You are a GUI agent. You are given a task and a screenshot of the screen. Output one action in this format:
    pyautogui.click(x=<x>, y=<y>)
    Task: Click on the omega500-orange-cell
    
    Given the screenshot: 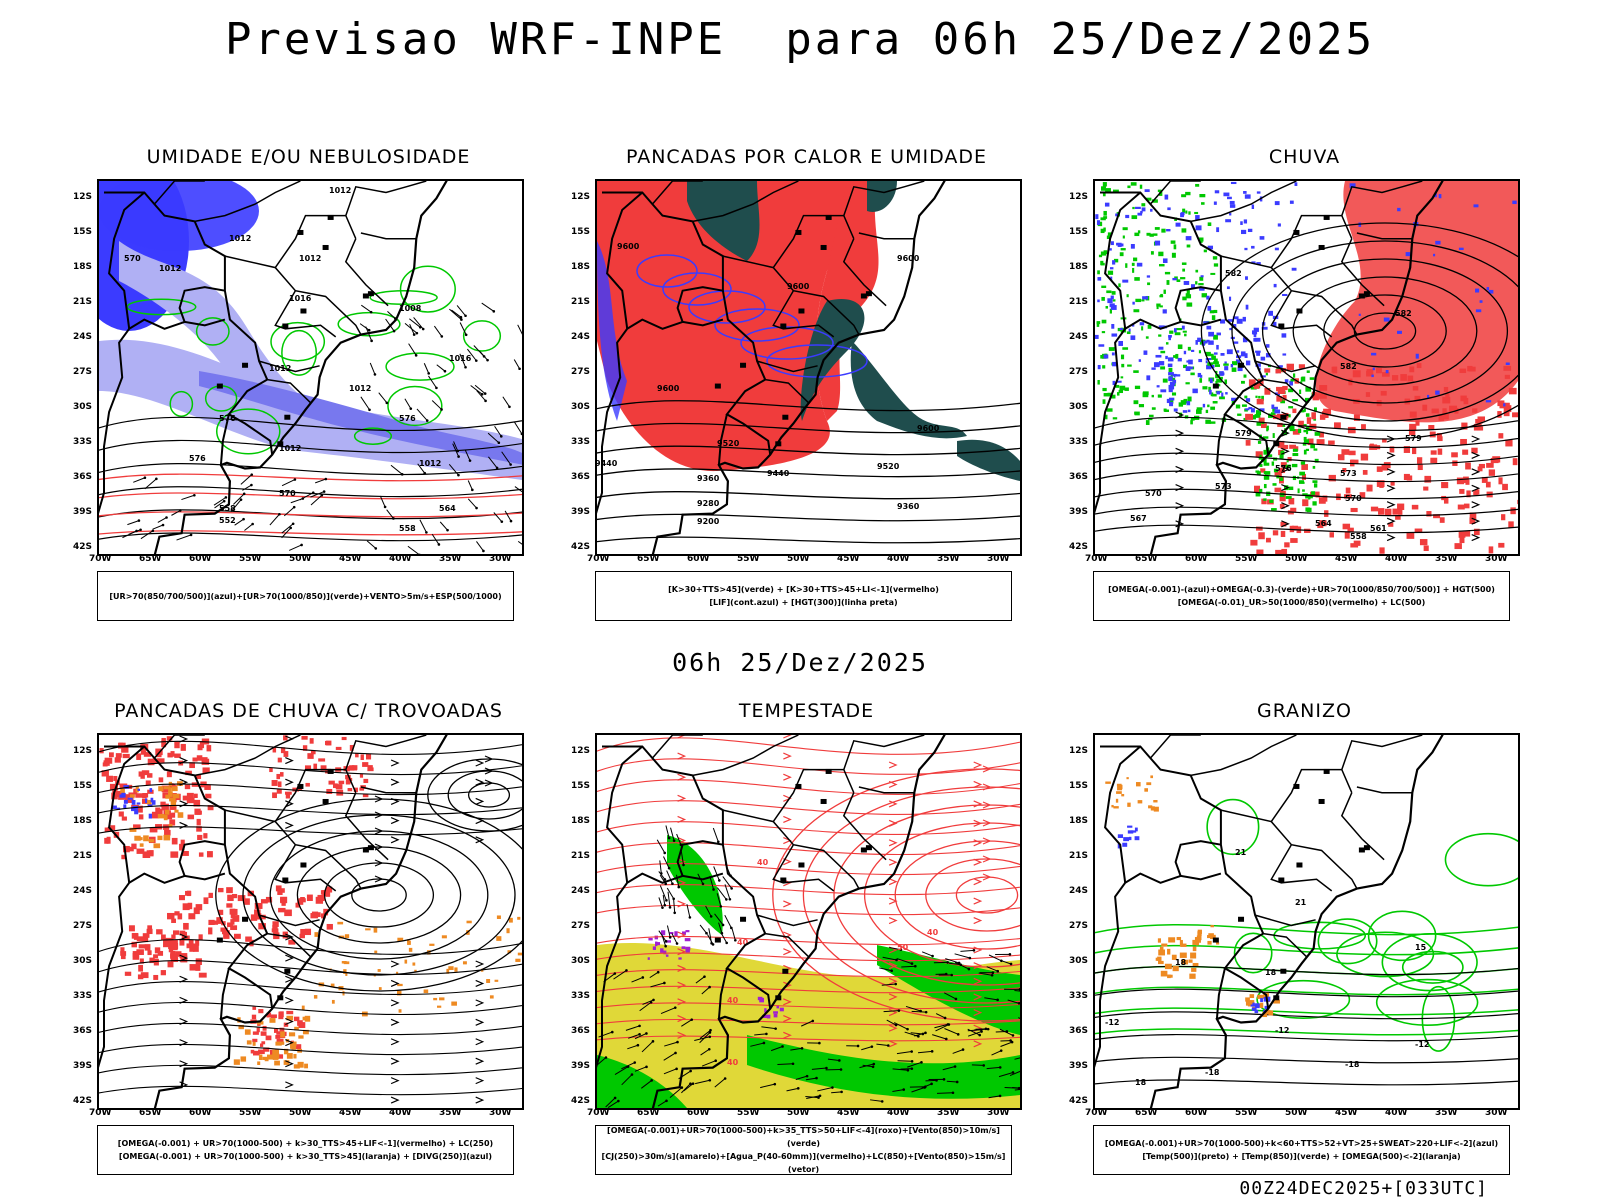 What is the action you would take?
    pyautogui.click(x=1179, y=938)
    